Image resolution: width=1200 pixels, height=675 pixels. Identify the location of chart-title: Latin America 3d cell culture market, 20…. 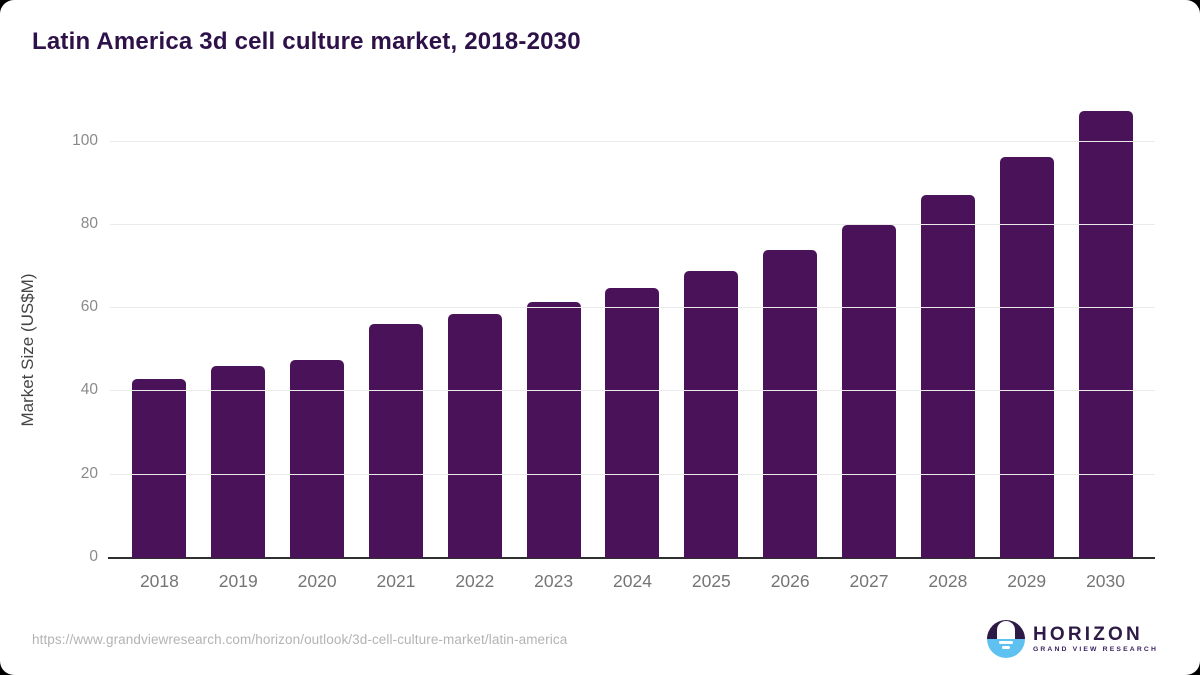
(306, 41).